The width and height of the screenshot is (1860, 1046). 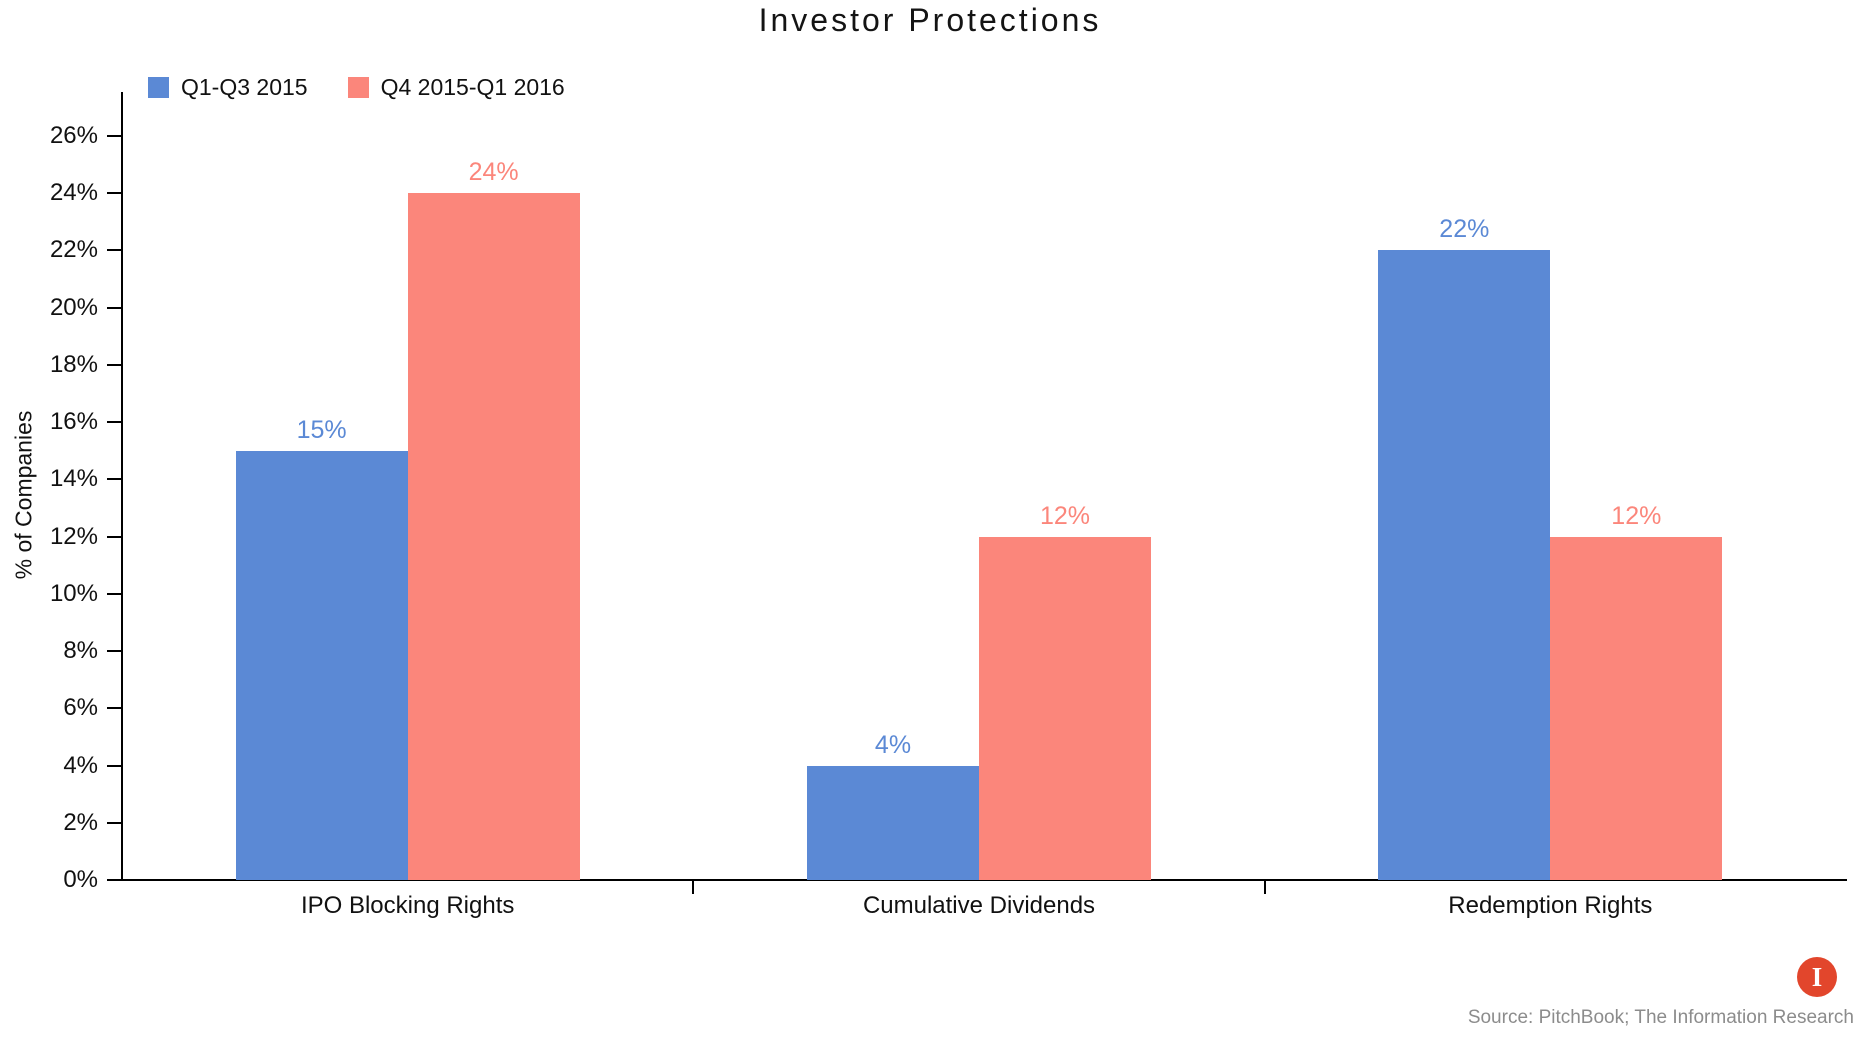 What do you see at coordinates (984, 880) in the screenshot?
I see `x-axis-line` at bounding box center [984, 880].